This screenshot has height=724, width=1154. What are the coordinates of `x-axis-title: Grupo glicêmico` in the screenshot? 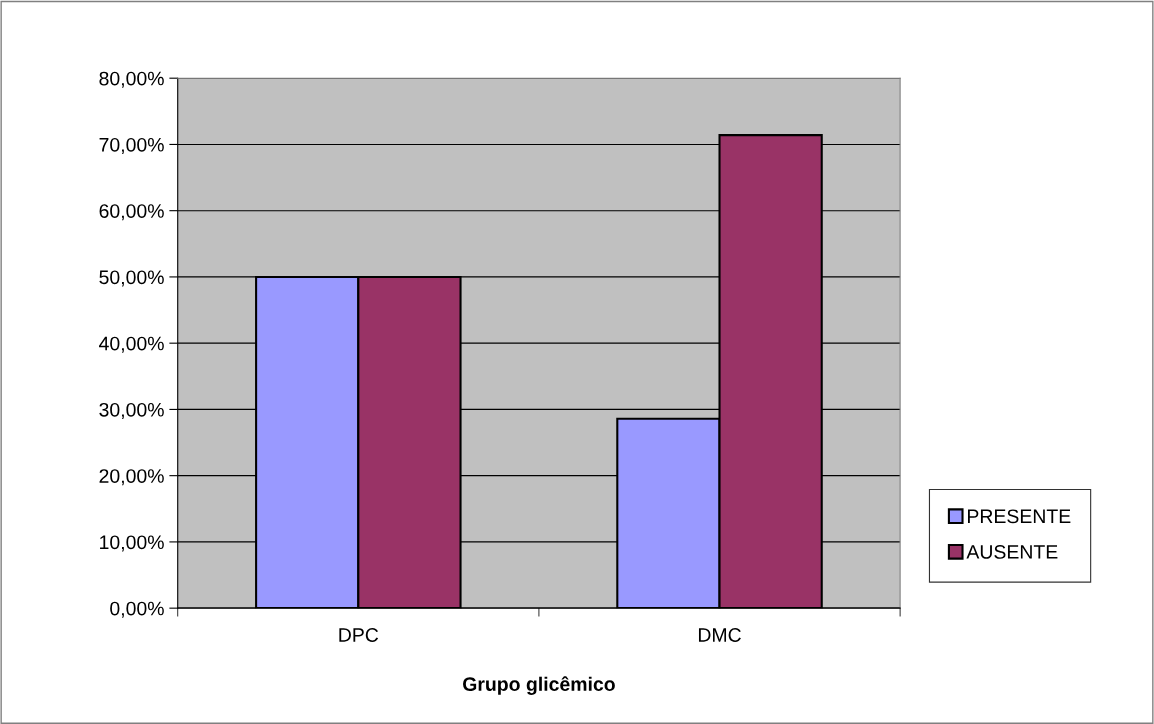 It's located at (539, 685).